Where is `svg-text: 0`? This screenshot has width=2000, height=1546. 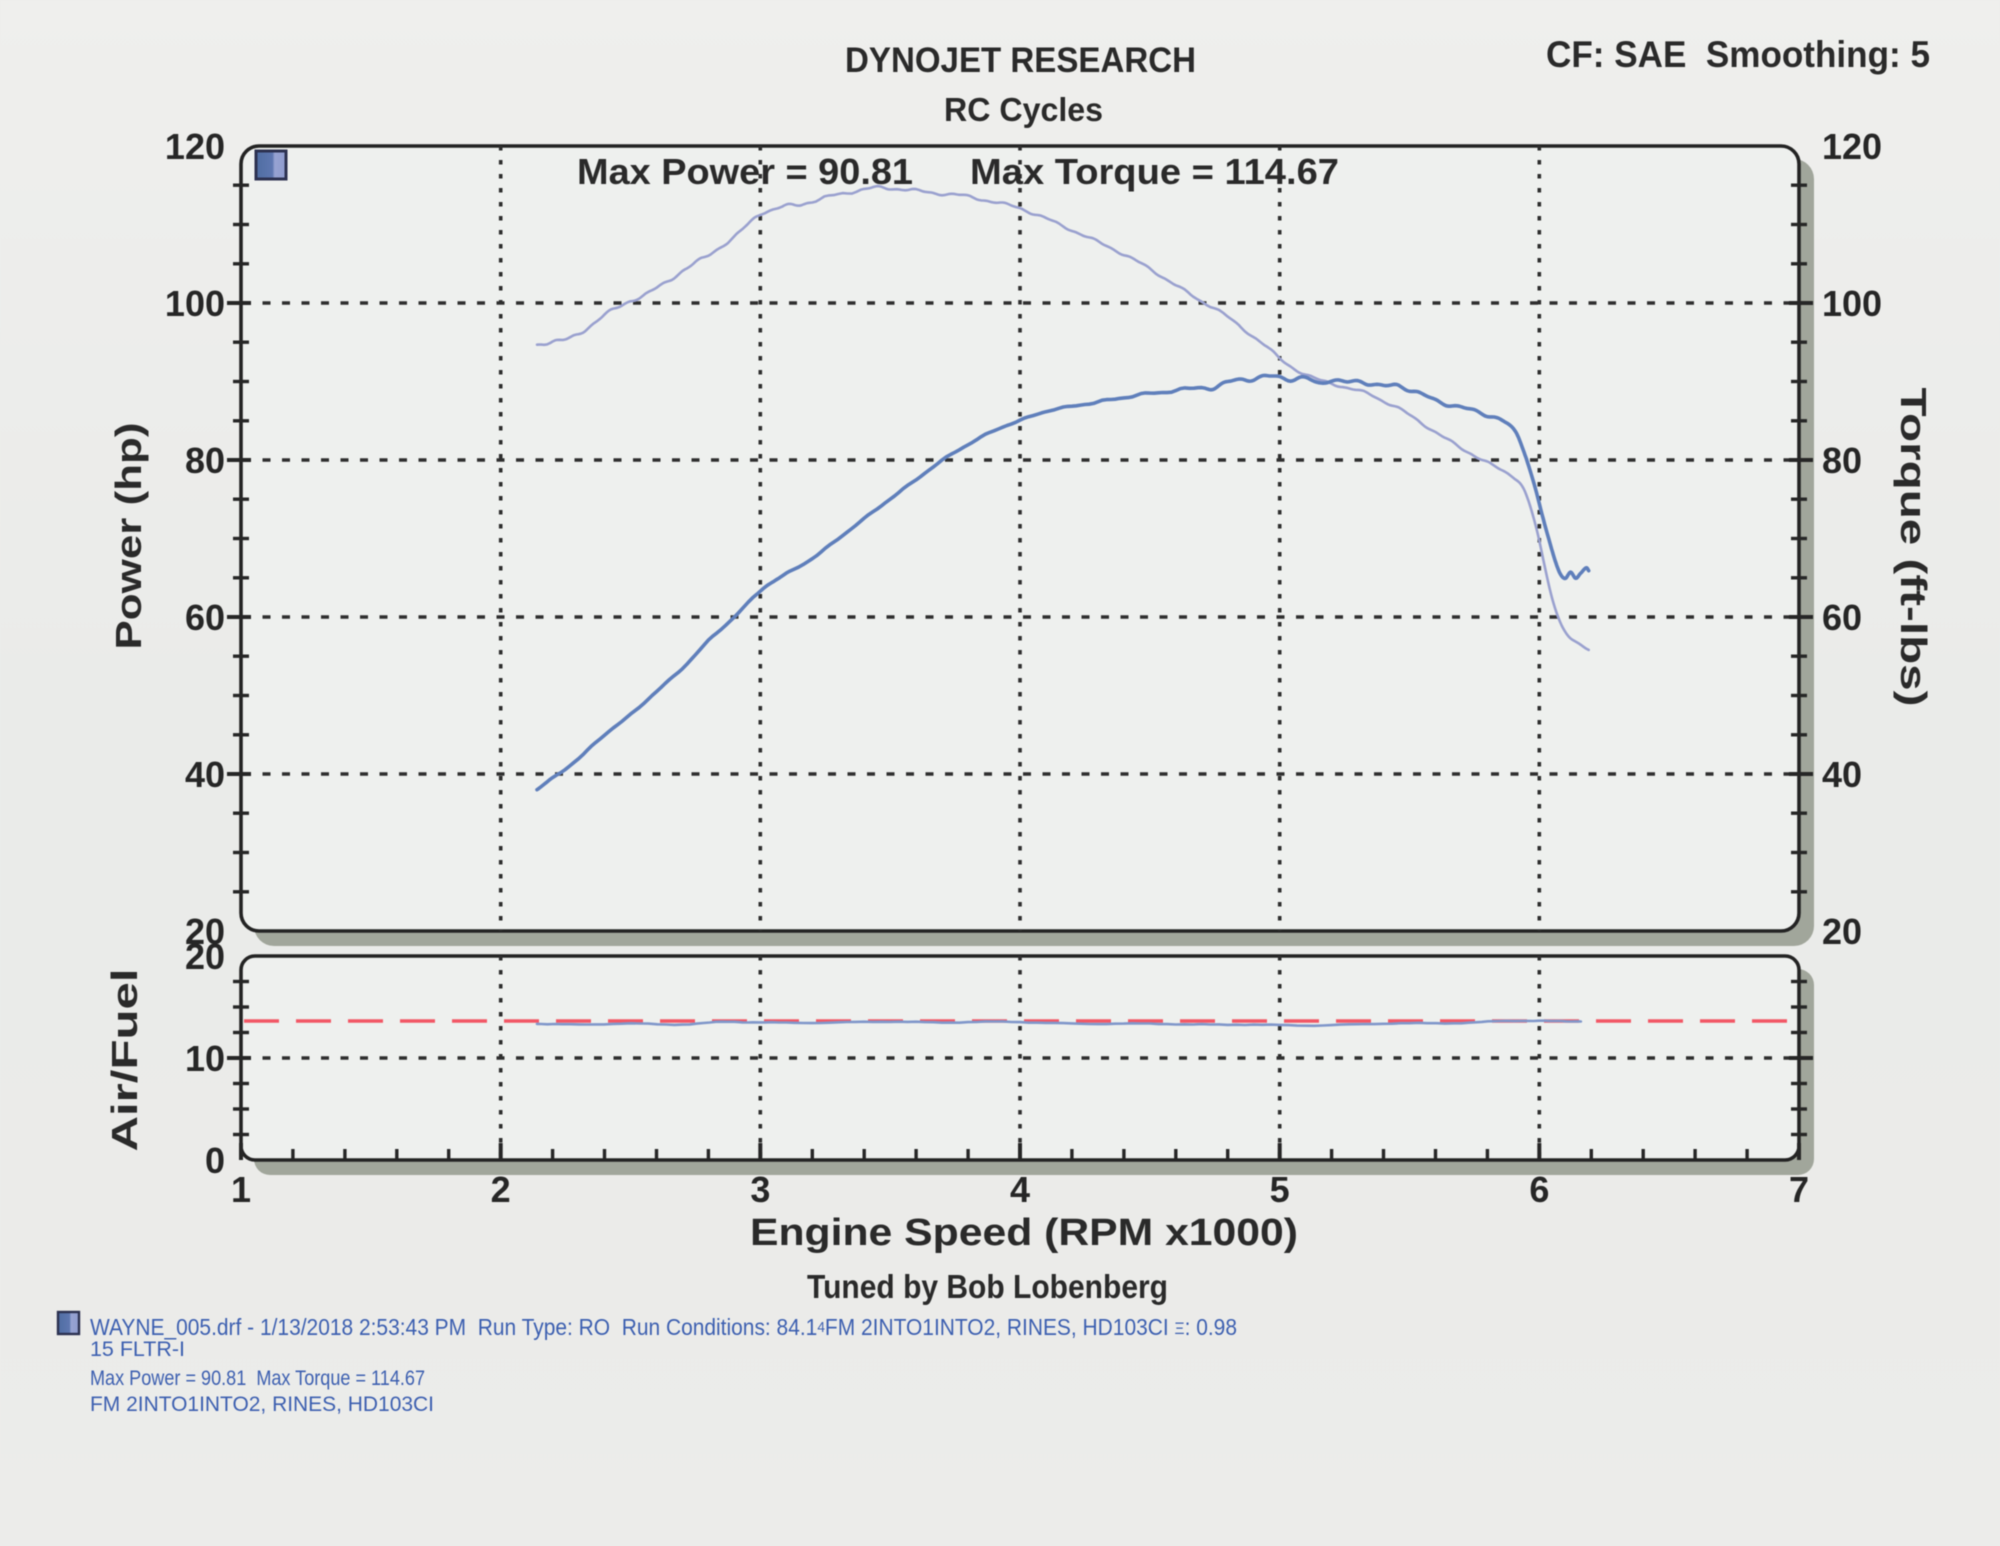
svg-text: 0 is located at coordinates (215, 1160).